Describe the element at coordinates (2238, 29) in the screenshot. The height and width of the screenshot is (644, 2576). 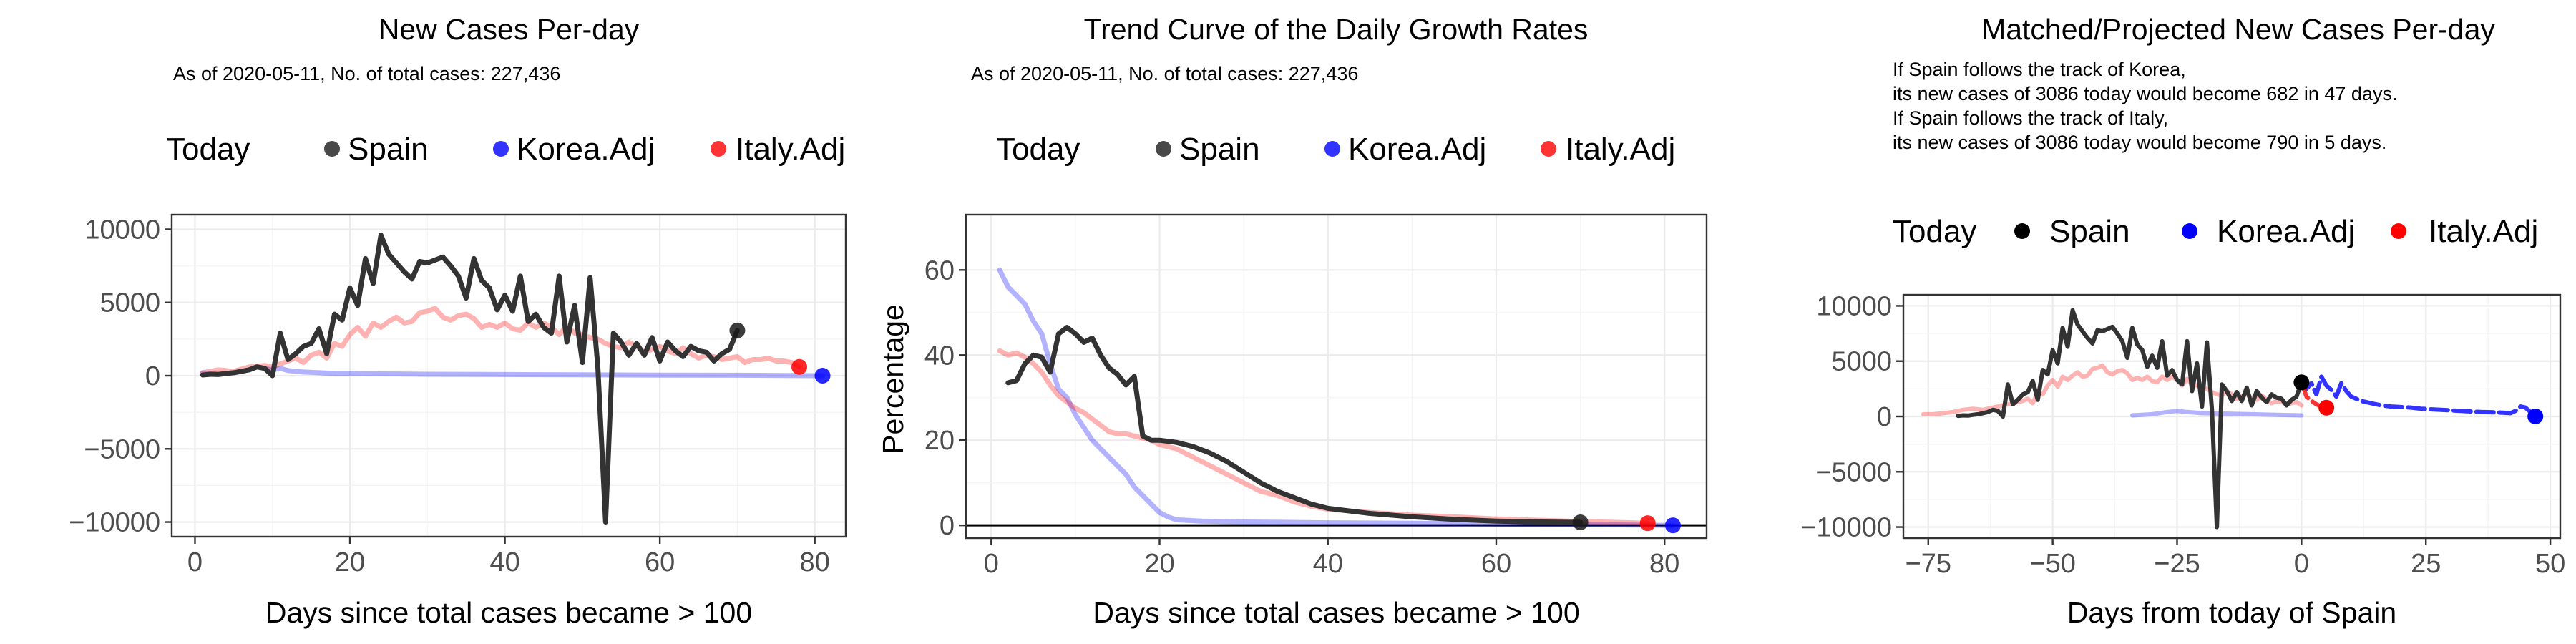
I see `chart-title: Matched/Projected New Cases Per-day` at that location.